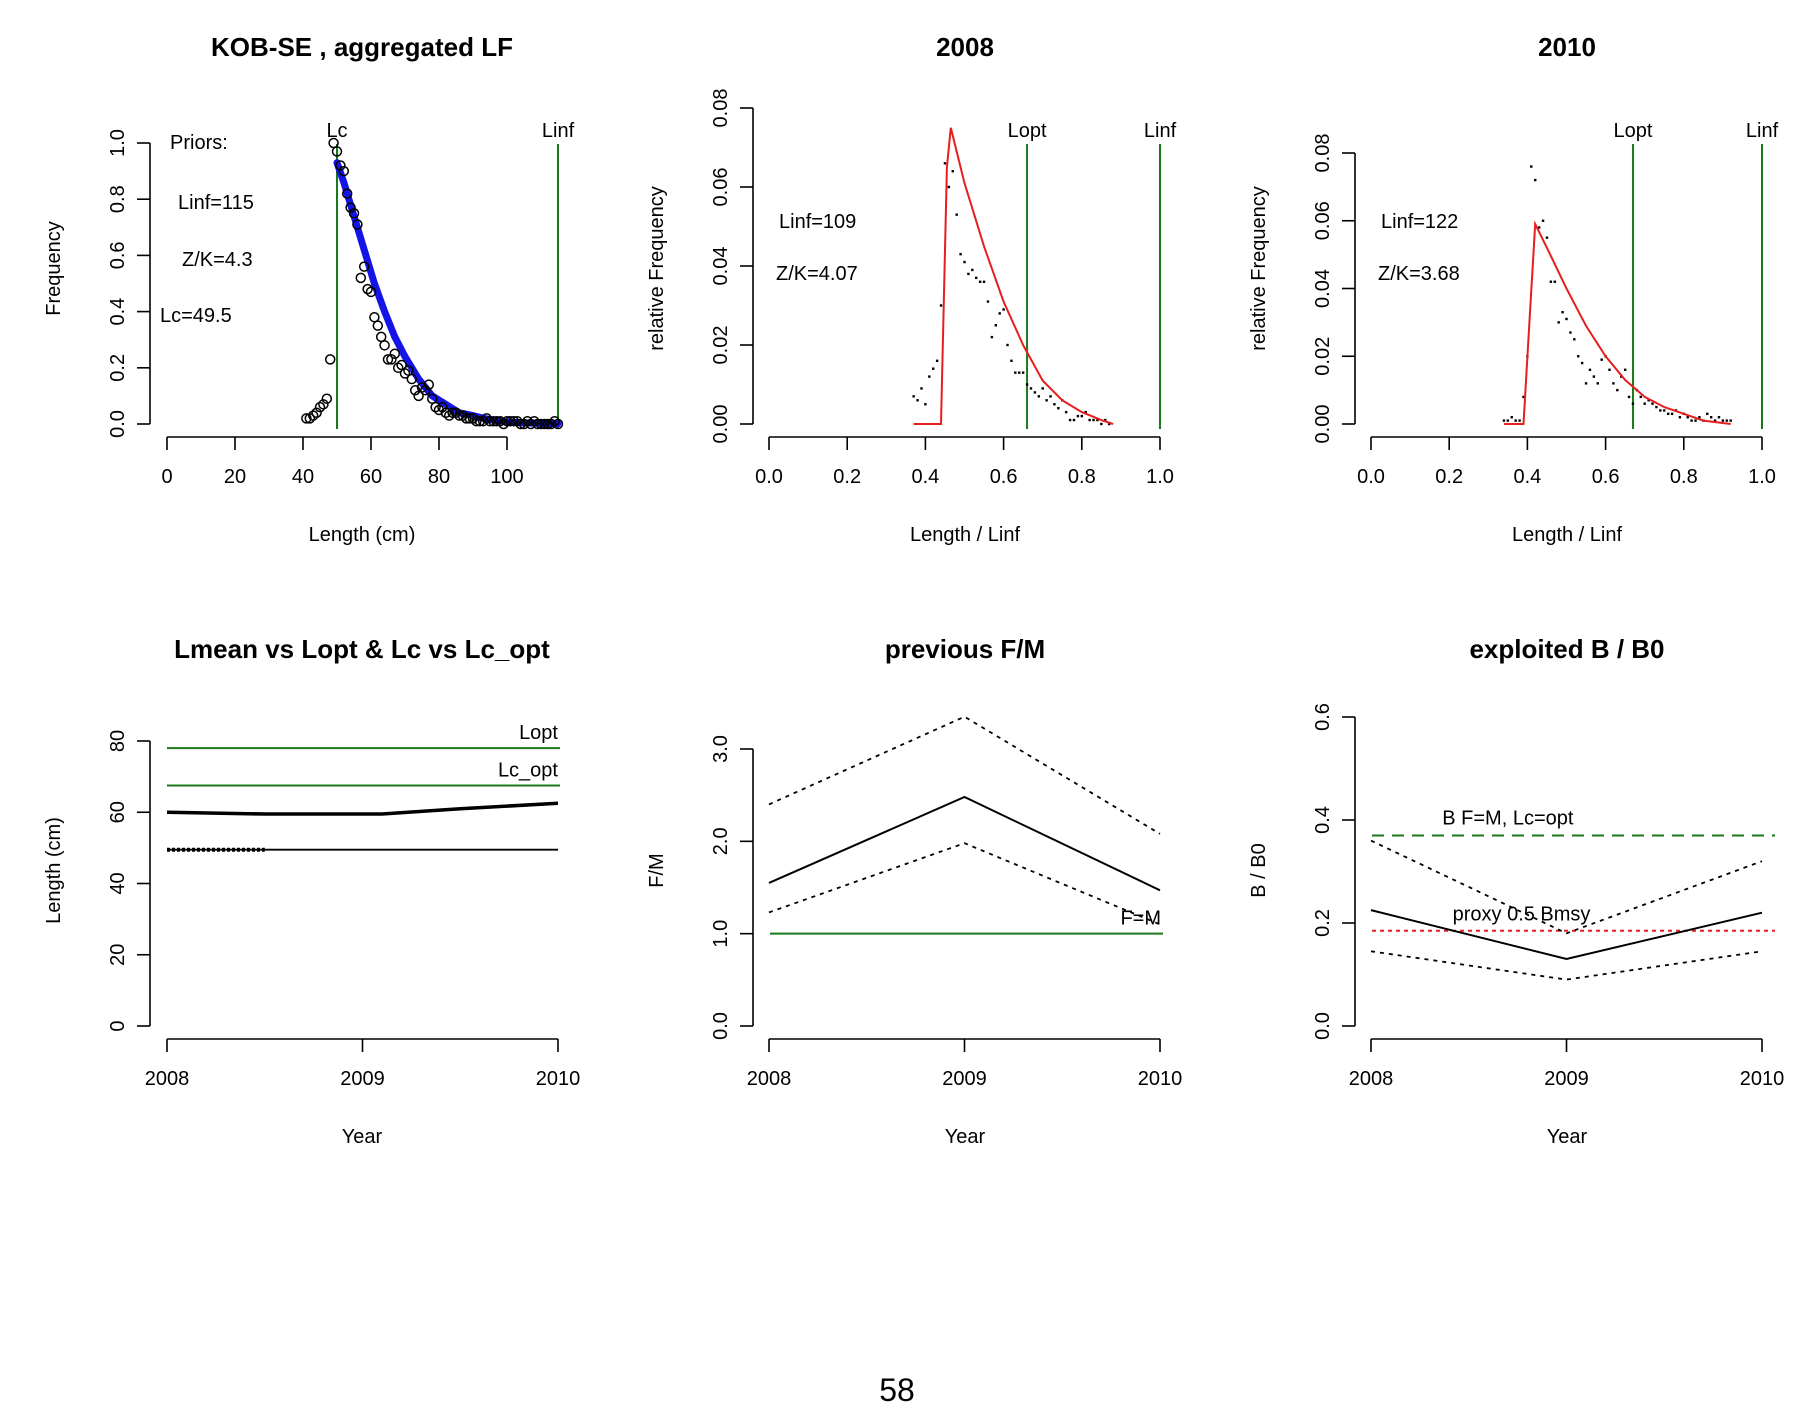  What do you see at coordinates (1323, 923) in the screenshot?
I see `panel6-y-tick-label: 0.2` at bounding box center [1323, 923].